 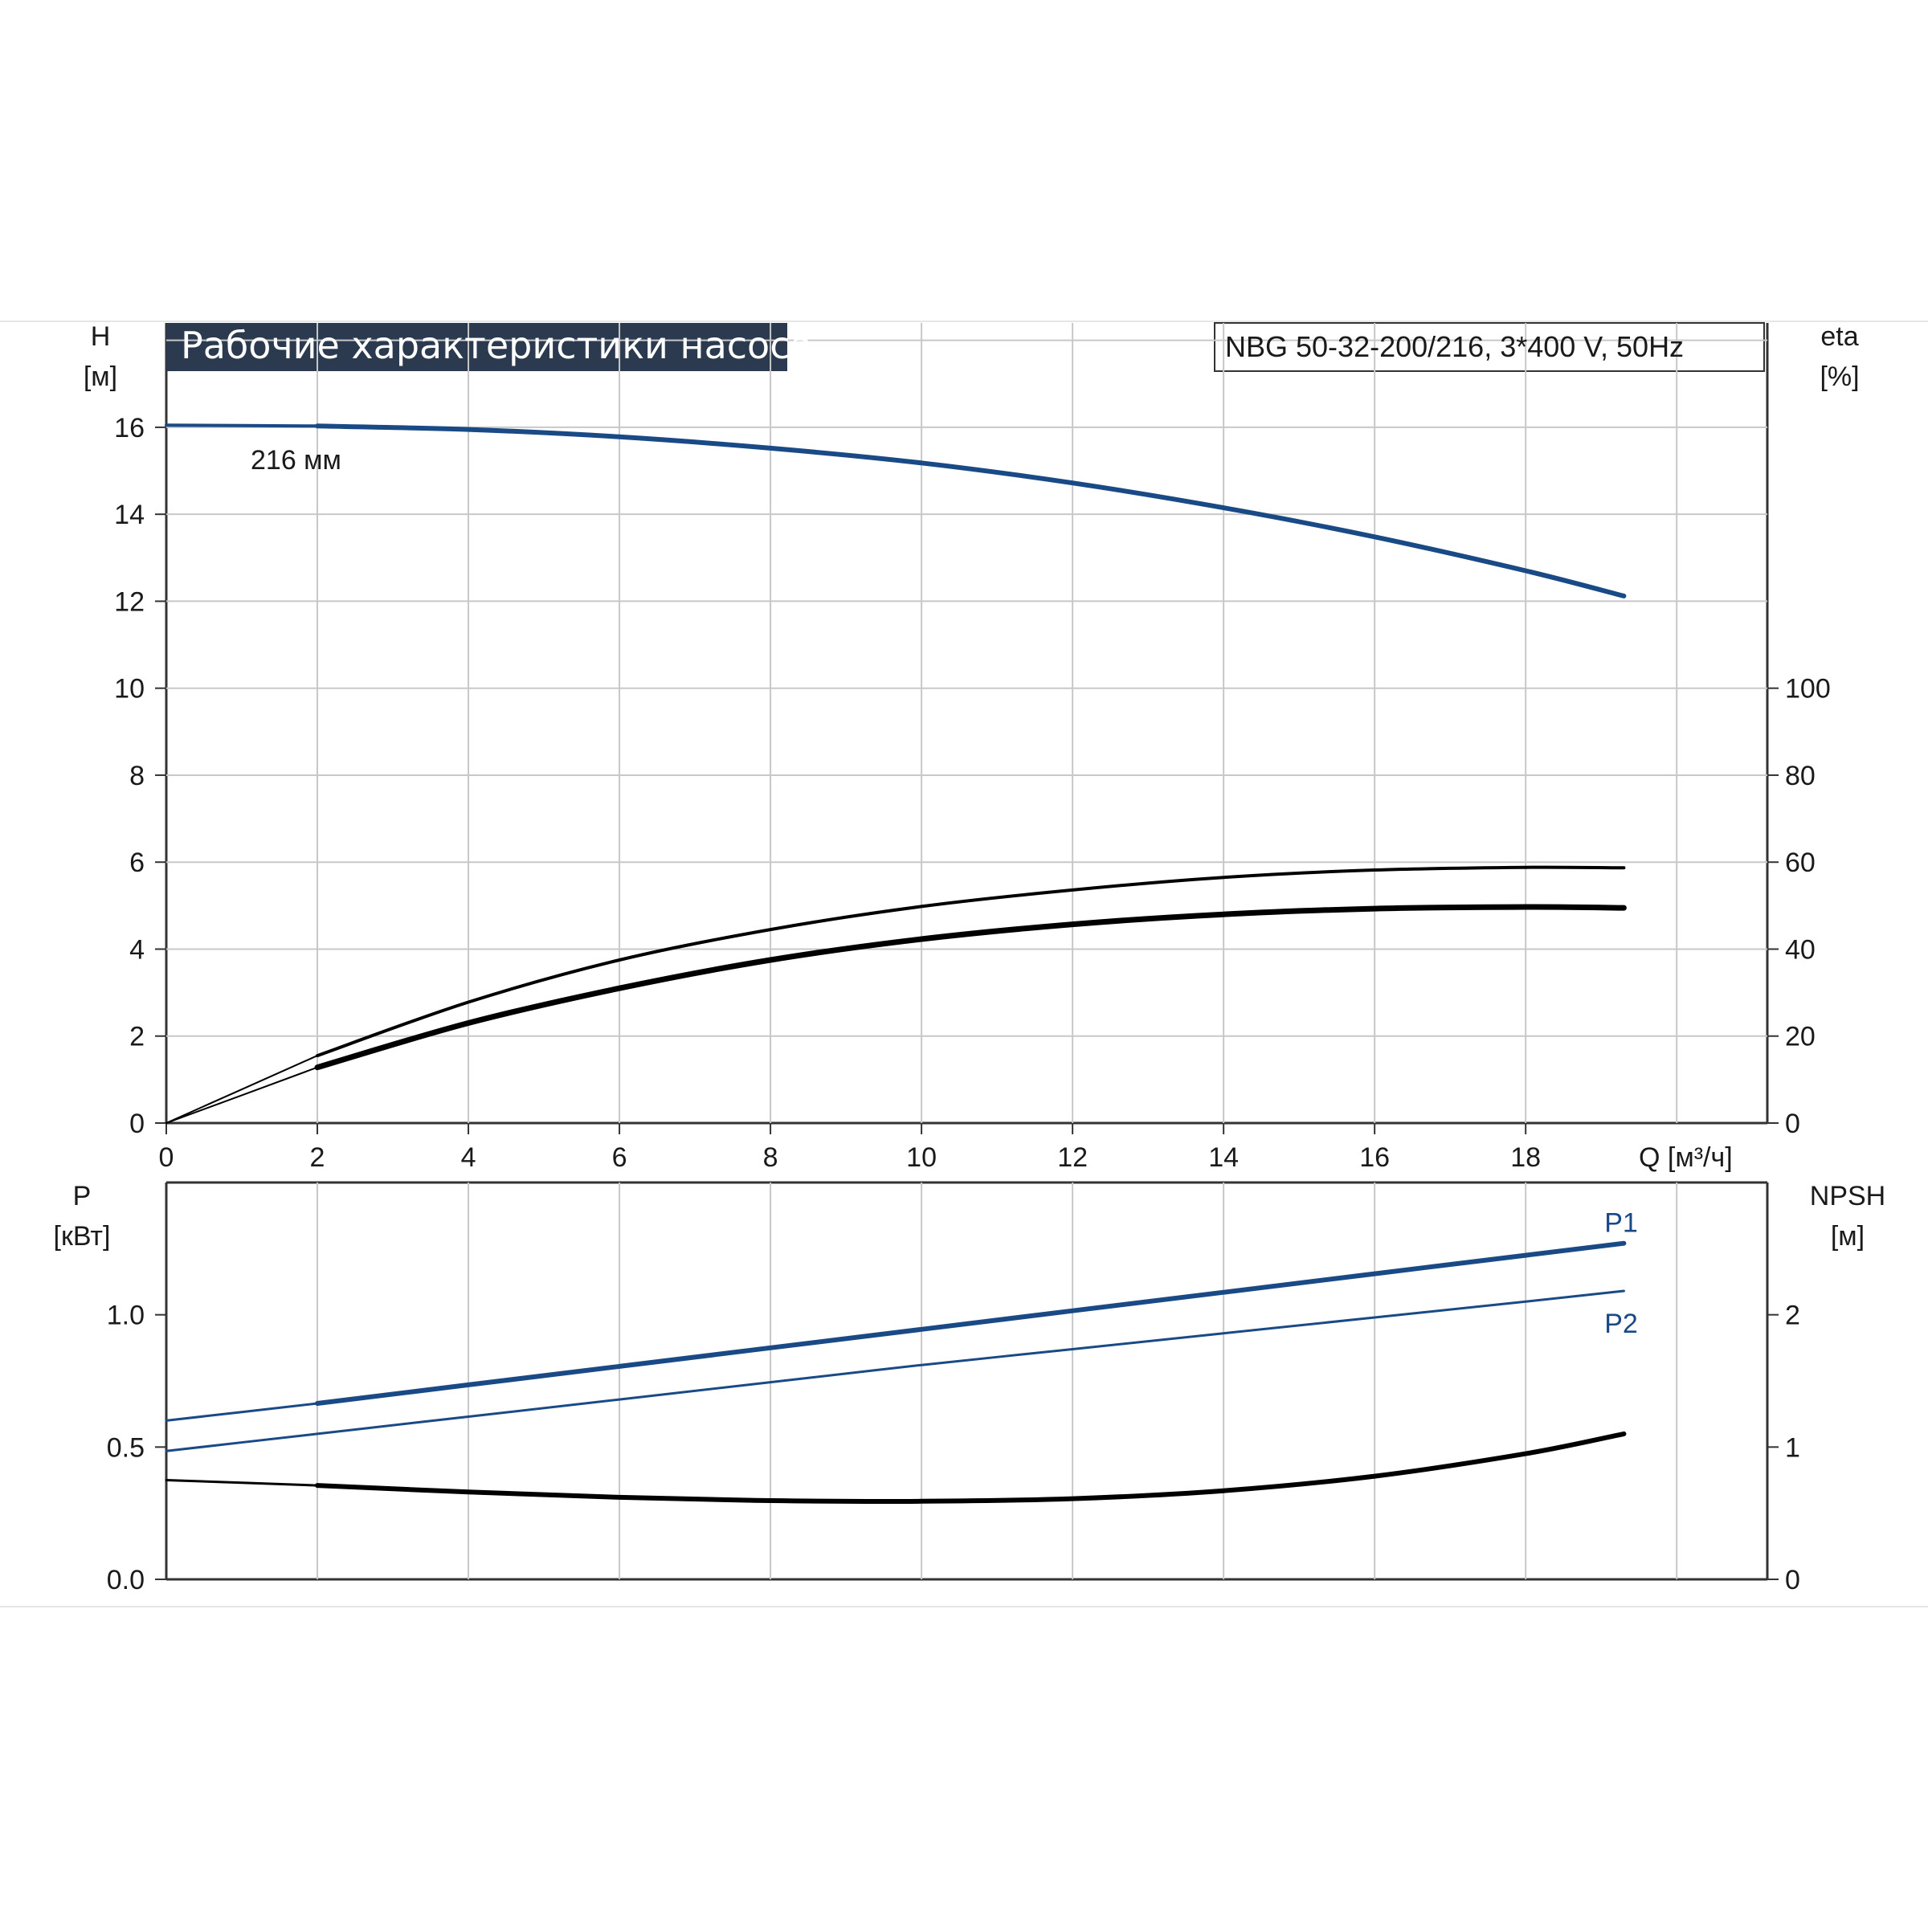 What do you see at coordinates (1793, 1580) in the screenshot?
I see `npsh-tick-label: 0` at bounding box center [1793, 1580].